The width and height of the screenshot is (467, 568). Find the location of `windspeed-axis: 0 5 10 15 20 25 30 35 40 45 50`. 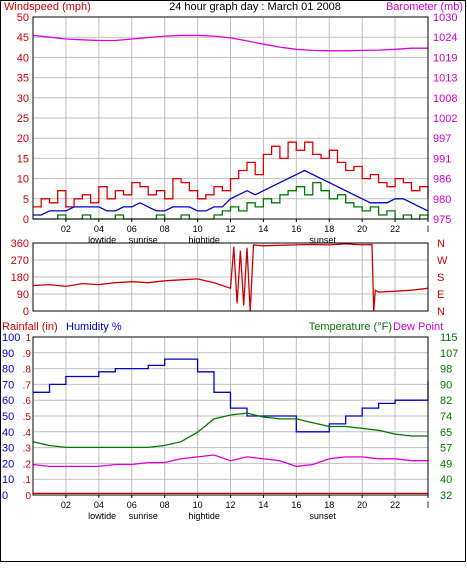

windspeed-axis: 0 5 10 15 20 25 30 35 40 45 50 is located at coordinates (23, 119).